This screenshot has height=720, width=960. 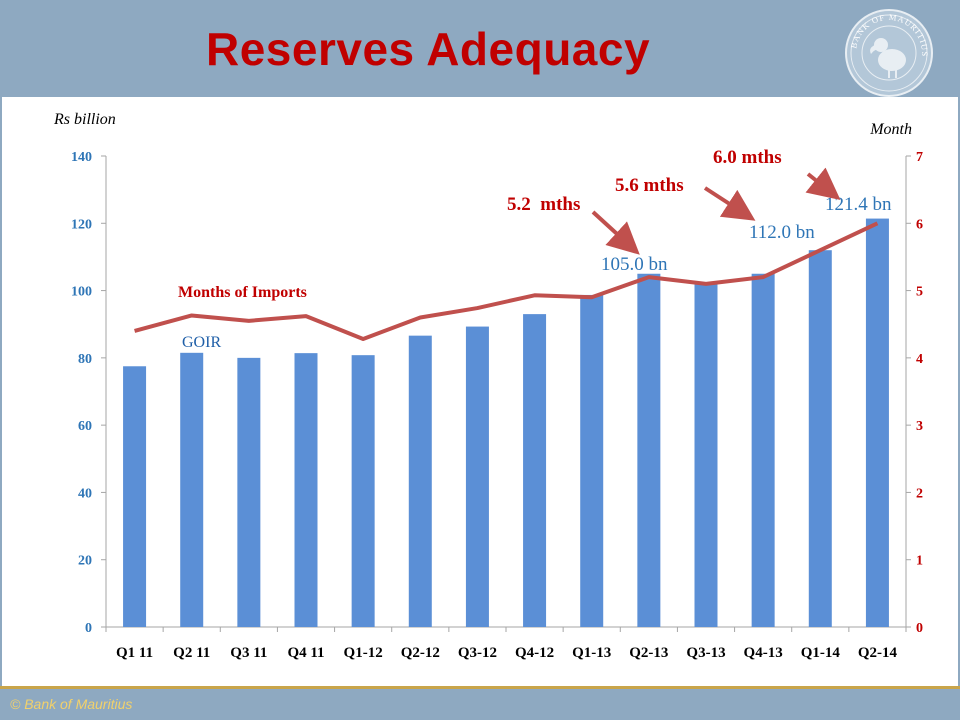 What do you see at coordinates (248, 653) in the screenshot?
I see `category-label: Q3 11` at bounding box center [248, 653].